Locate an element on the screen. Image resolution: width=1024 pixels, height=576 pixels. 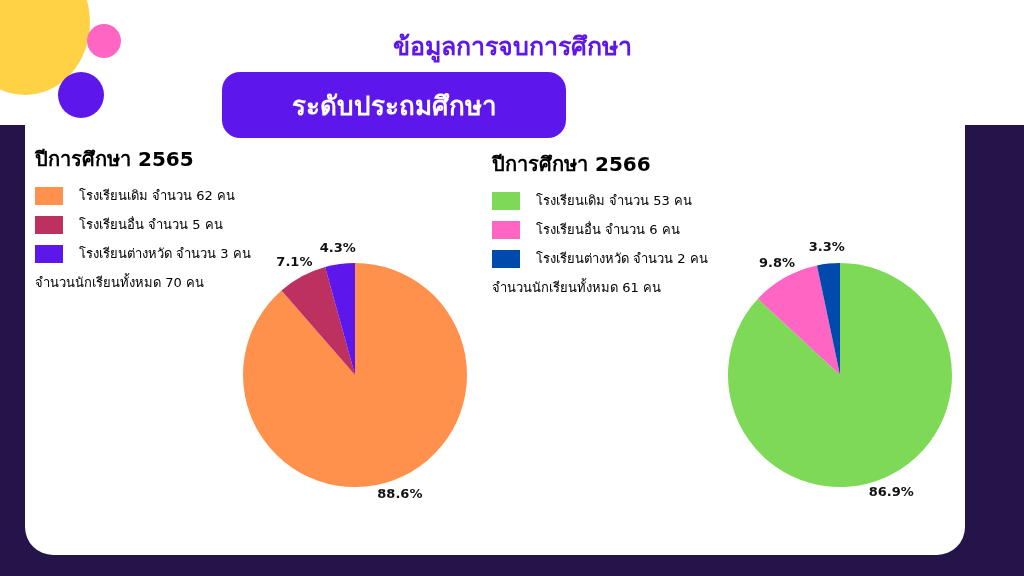
legend-label: โรงเรียนต่างหวัด จำนวน 2 คน is located at coordinates (622, 259).